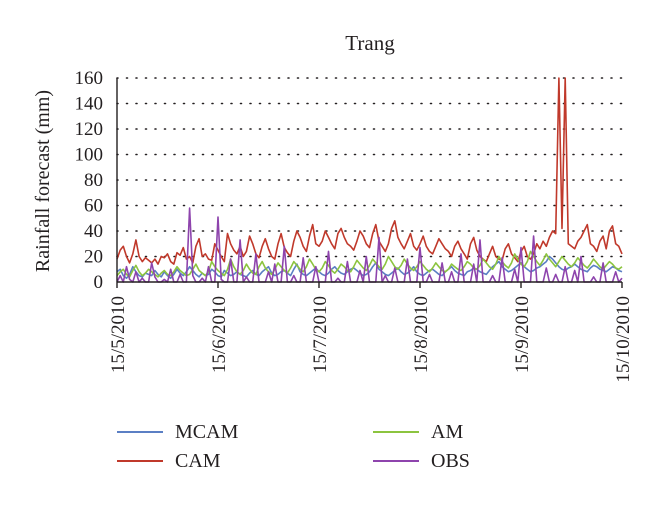  I want to click on x-tick-label: 15/10/2010, so click(623, 339).